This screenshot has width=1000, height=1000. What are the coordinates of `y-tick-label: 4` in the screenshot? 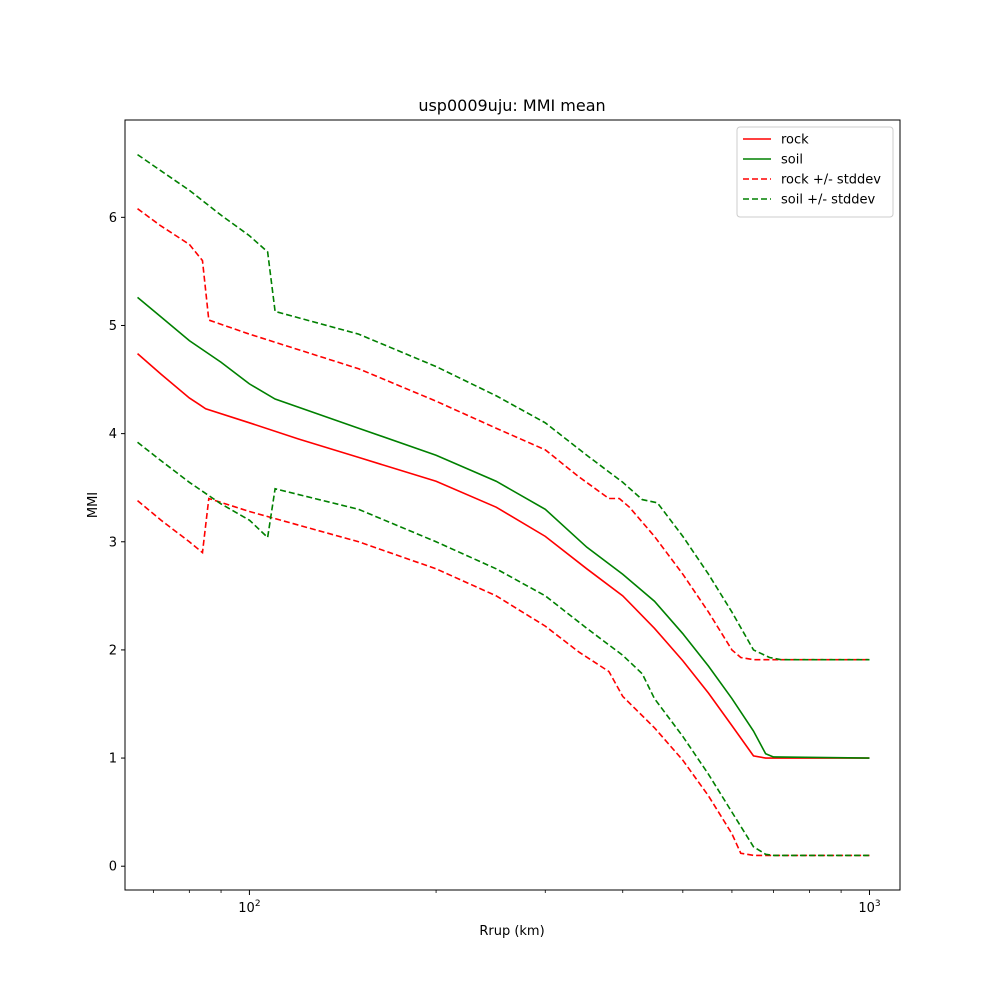 It's located at (113, 434).